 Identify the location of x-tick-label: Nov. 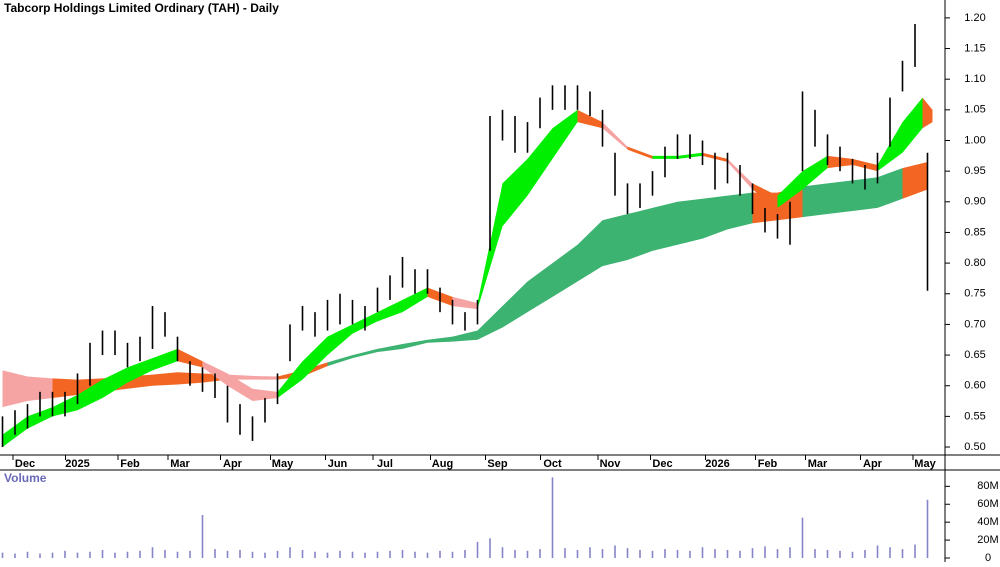
(611, 464).